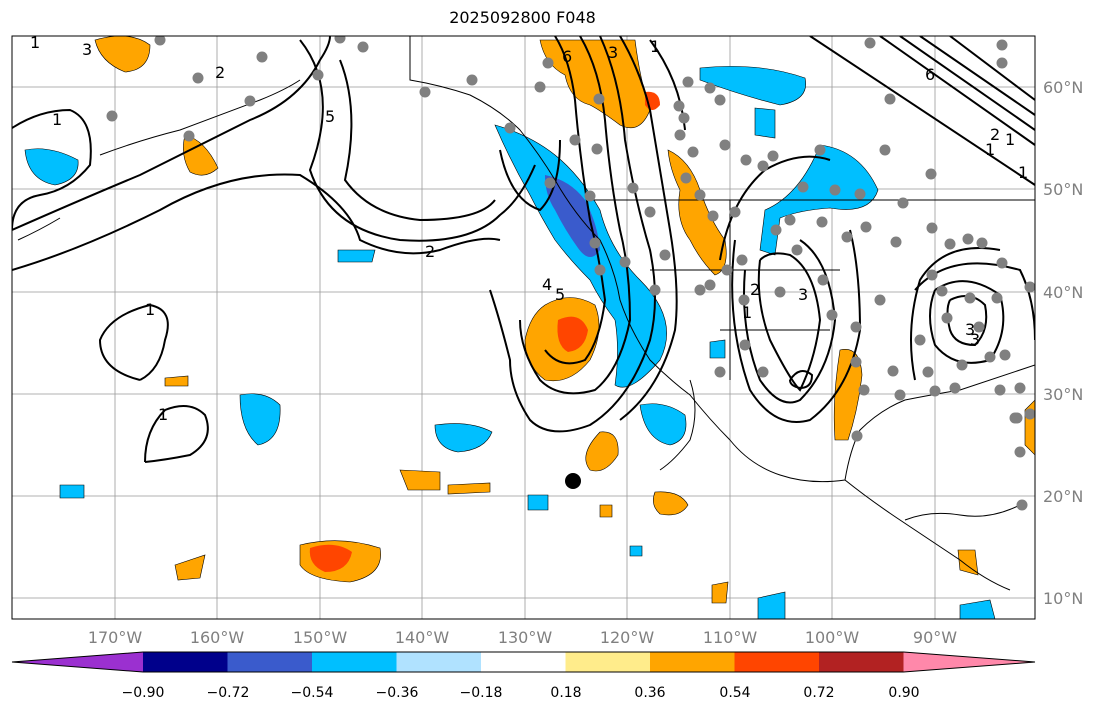  What do you see at coordinates (522, 17) in the screenshot?
I see `map-title: 2025092800 F048` at bounding box center [522, 17].